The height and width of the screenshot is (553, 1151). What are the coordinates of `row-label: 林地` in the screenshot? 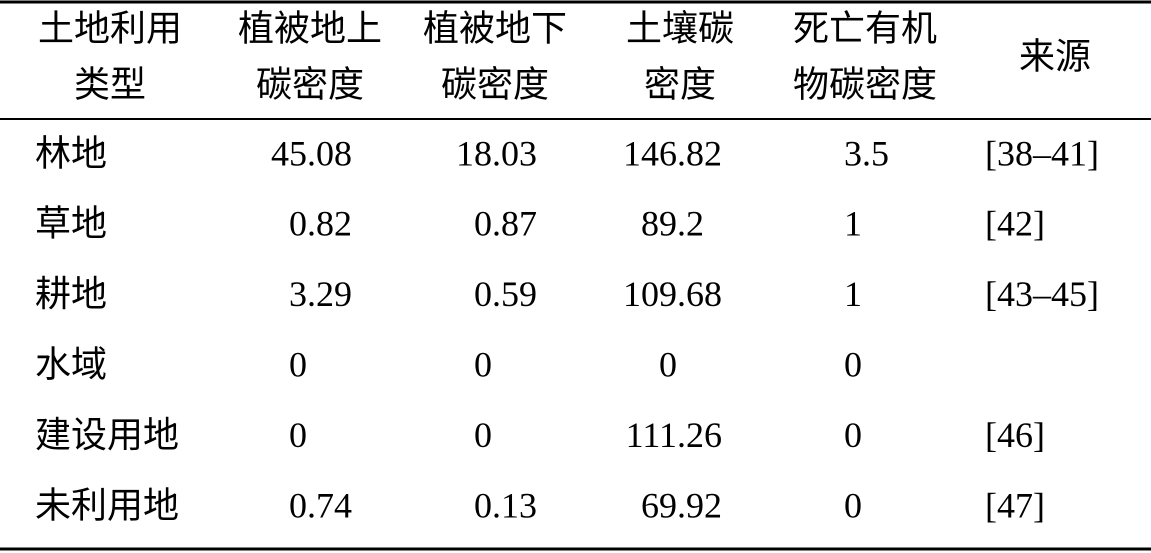 It's located at (71, 153).